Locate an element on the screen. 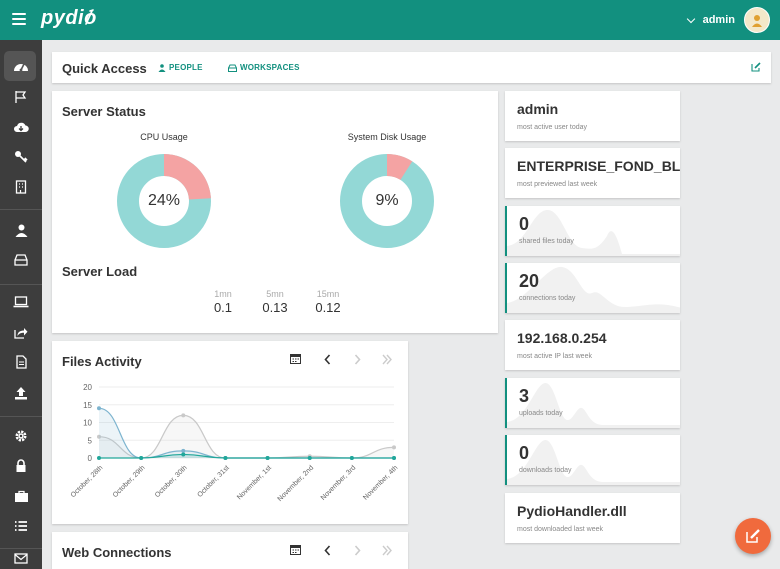 This screenshot has height=569, width=780. tile-value: 20 is located at coordinates (529, 281).